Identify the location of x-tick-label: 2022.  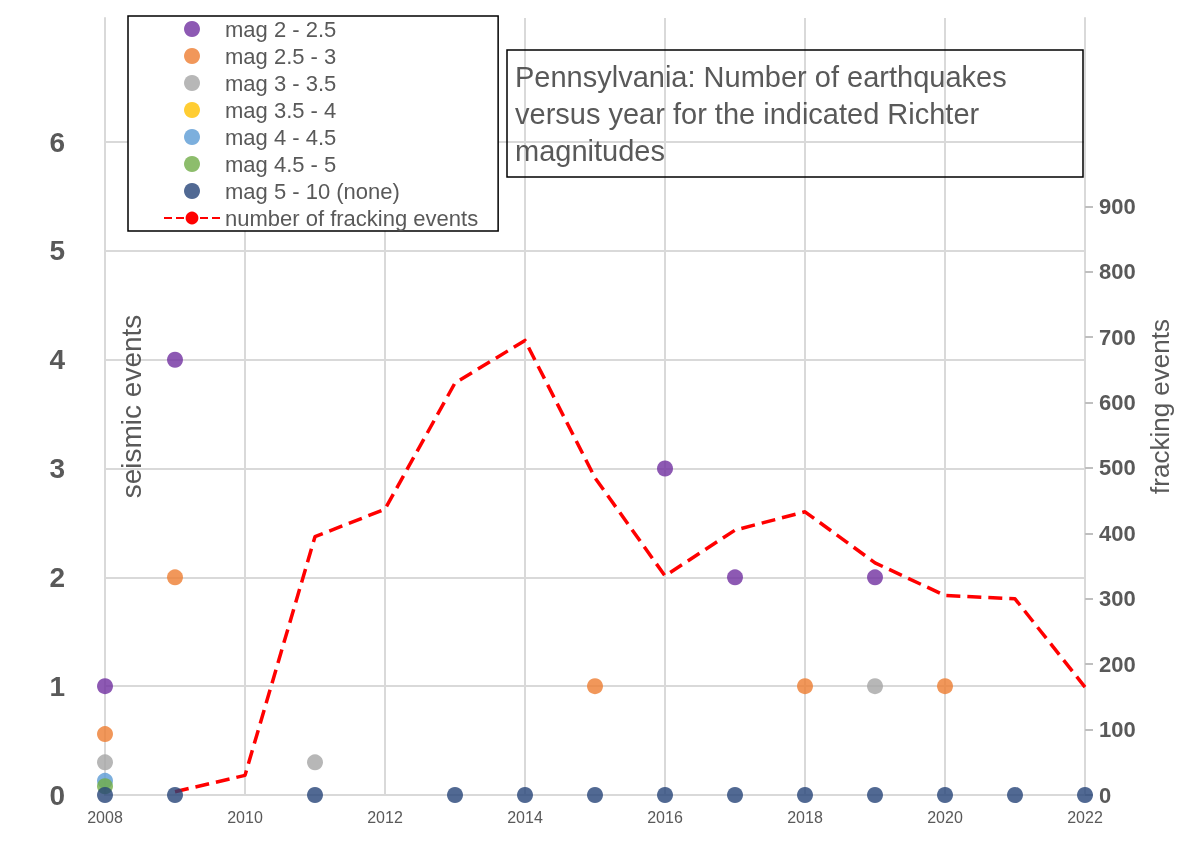
(1085, 817).